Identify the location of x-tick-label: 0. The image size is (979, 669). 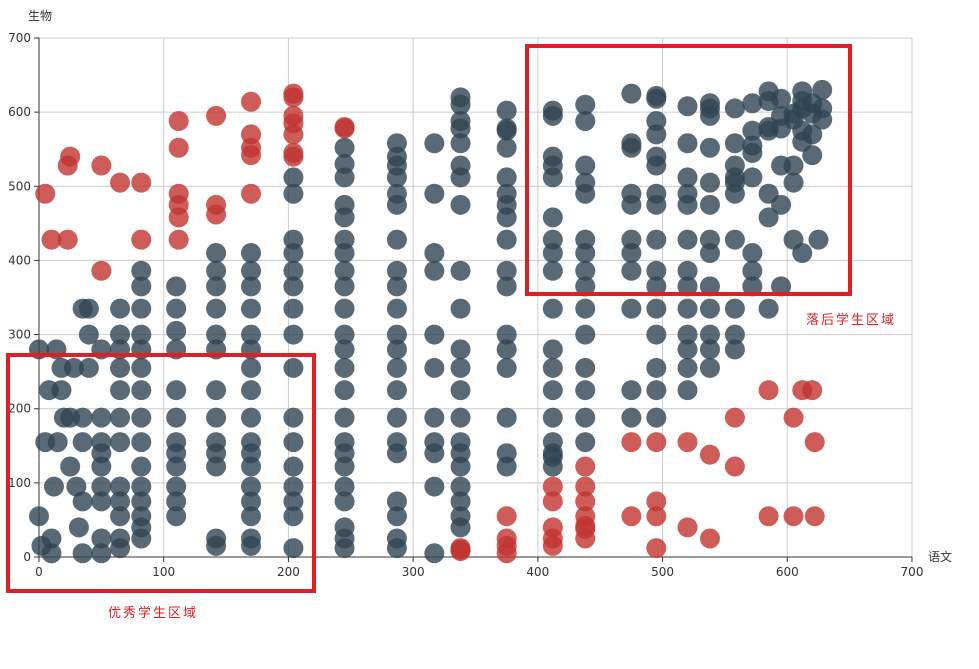
(39, 572).